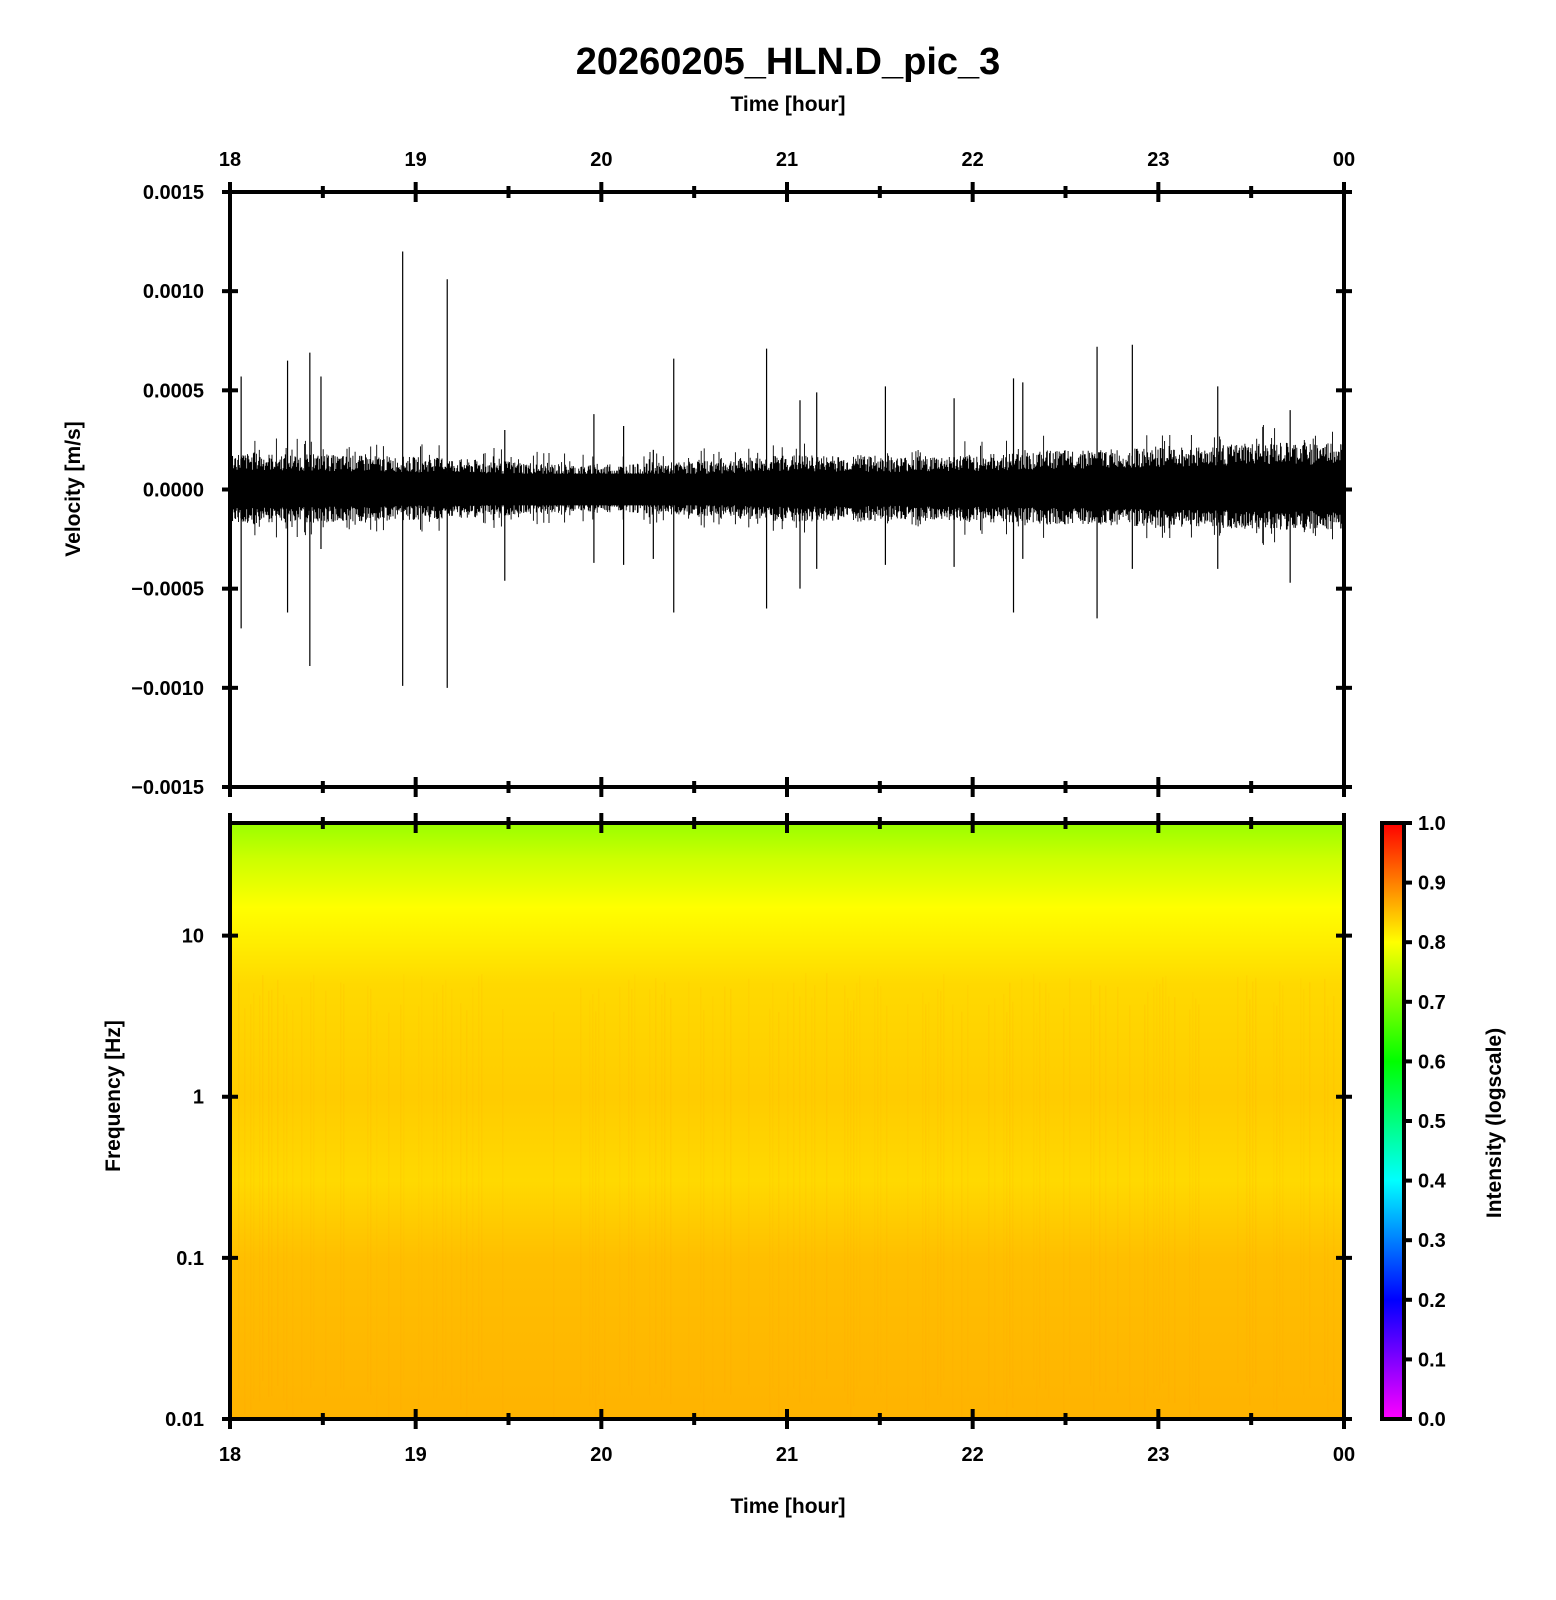 This screenshot has height=1600, width=1556. What do you see at coordinates (787, 160) in the screenshot?
I see `top-x-tick-label: 21` at bounding box center [787, 160].